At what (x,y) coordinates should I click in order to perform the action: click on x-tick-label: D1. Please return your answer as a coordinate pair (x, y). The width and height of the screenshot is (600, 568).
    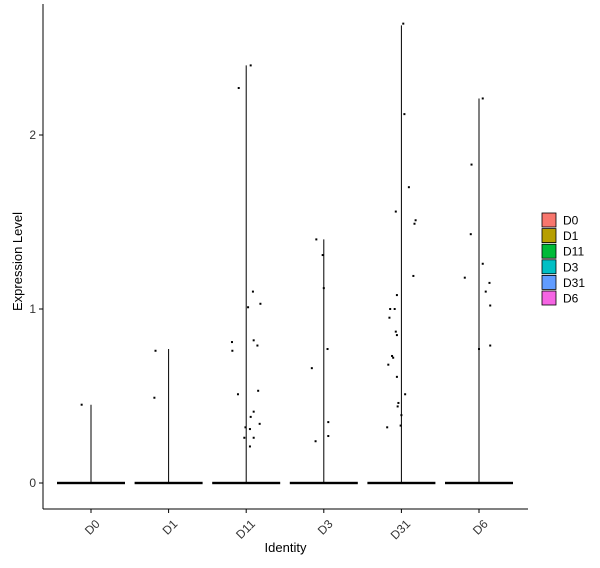
    Looking at the image, I should click on (170, 527).